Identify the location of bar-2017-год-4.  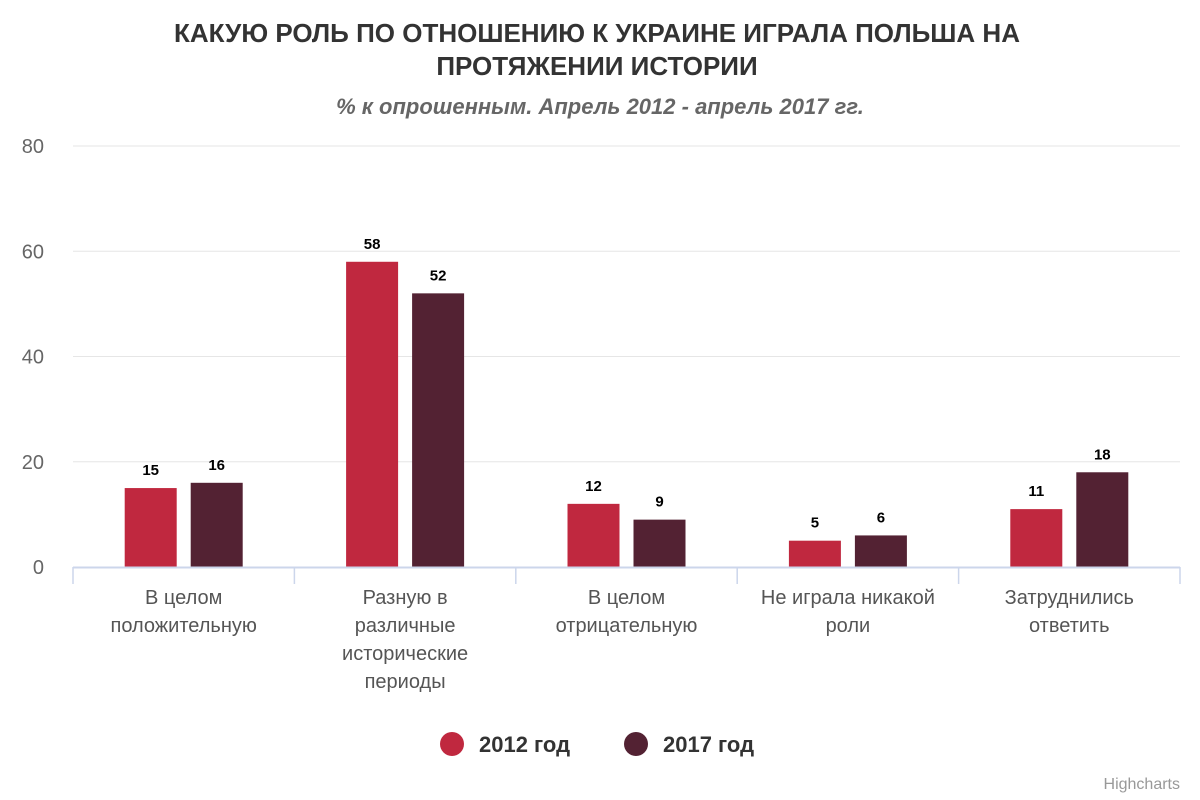
(1102, 519).